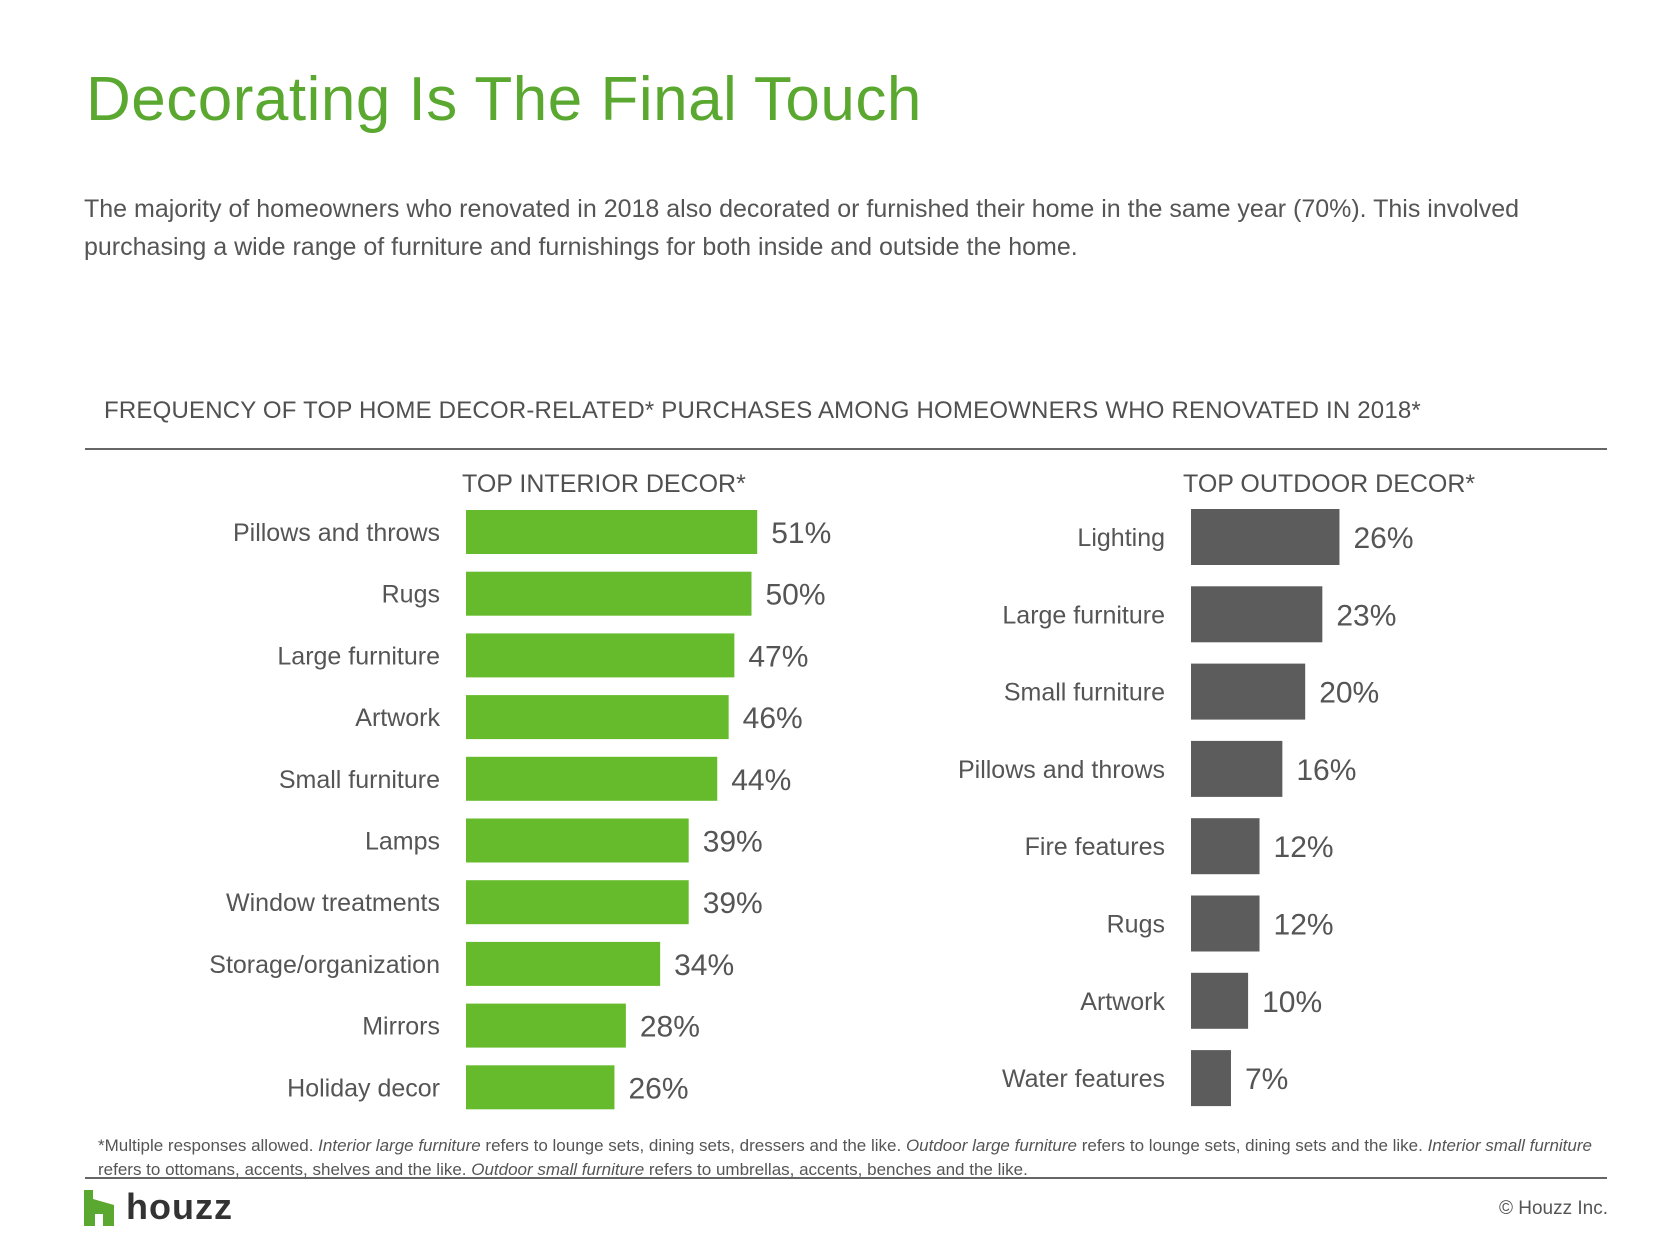  I want to click on outdoor-category-label: Artwork, so click(1122, 1002).